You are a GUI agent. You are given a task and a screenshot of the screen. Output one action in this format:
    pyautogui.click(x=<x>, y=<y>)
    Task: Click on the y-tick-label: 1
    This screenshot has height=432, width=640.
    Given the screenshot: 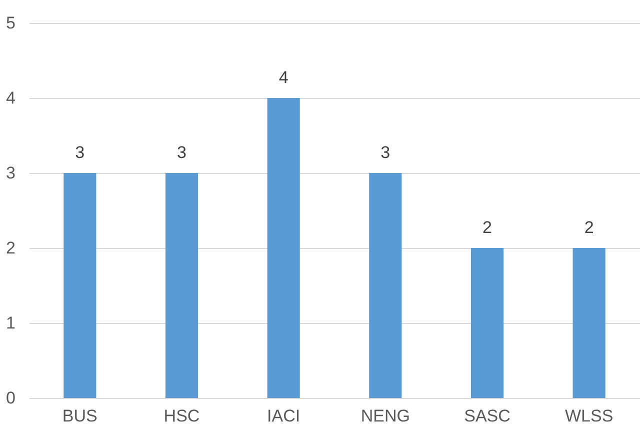 What is the action you would take?
    pyautogui.click(x=11, y=323)
    